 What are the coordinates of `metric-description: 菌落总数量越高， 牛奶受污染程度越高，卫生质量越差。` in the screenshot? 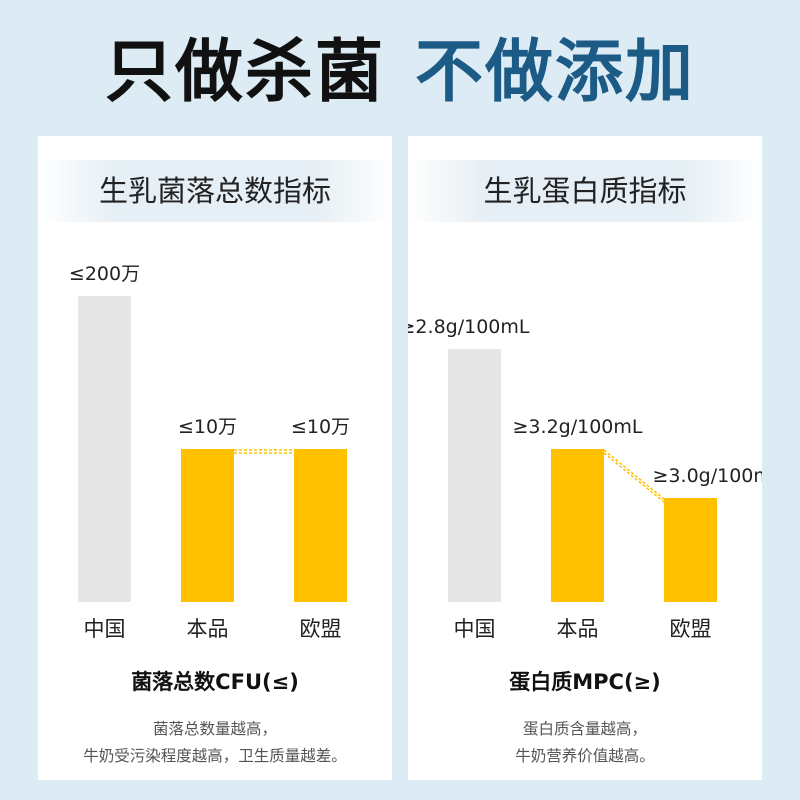 It's located at (215, 743).